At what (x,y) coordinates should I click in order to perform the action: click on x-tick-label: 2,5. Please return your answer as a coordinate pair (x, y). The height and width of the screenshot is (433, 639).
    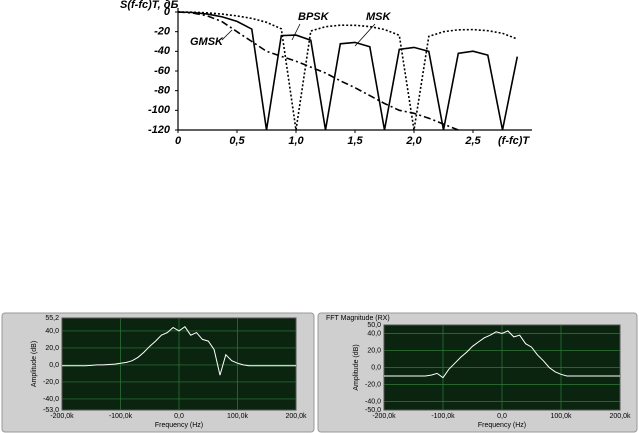
    Looking at the image, I should click on (472, 141).